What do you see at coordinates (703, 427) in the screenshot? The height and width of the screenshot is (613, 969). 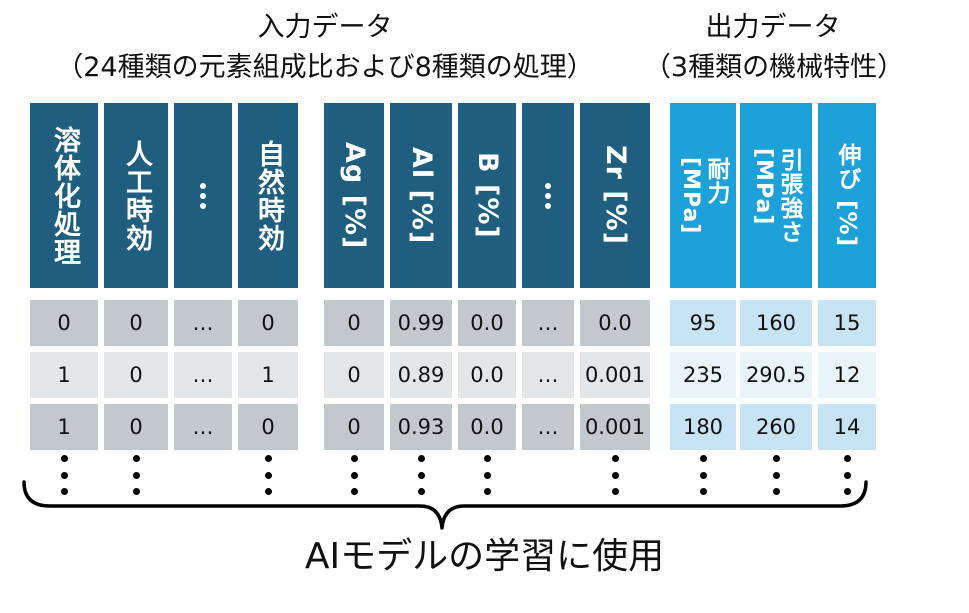 I see `table-cell: 180` at bounding box center [703, 427].